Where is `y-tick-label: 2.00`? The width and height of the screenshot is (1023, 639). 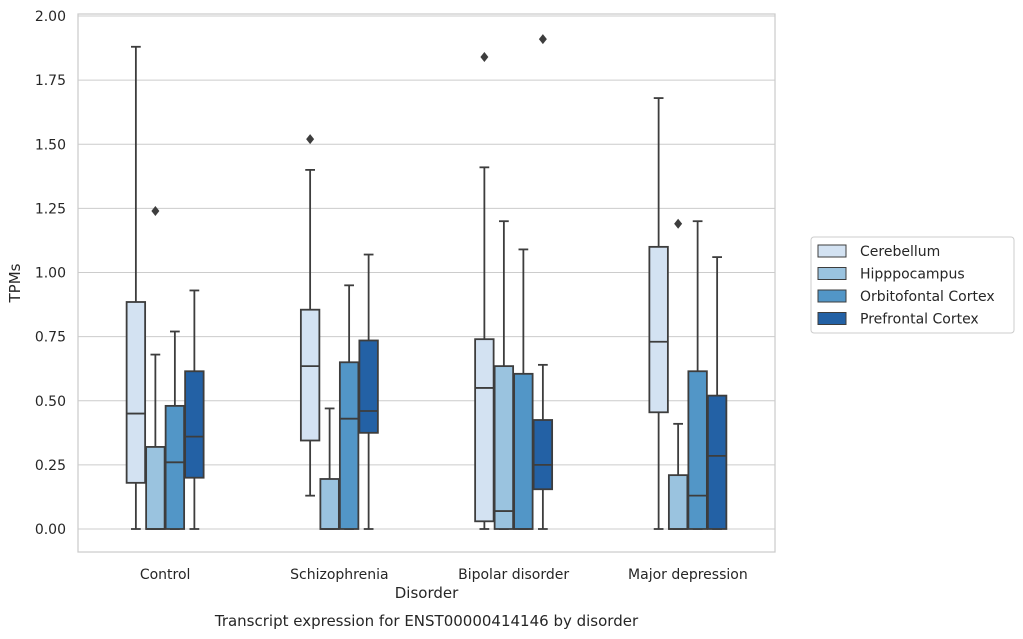
y-tick-label: 2.00 is located at coordinates (50, 17).